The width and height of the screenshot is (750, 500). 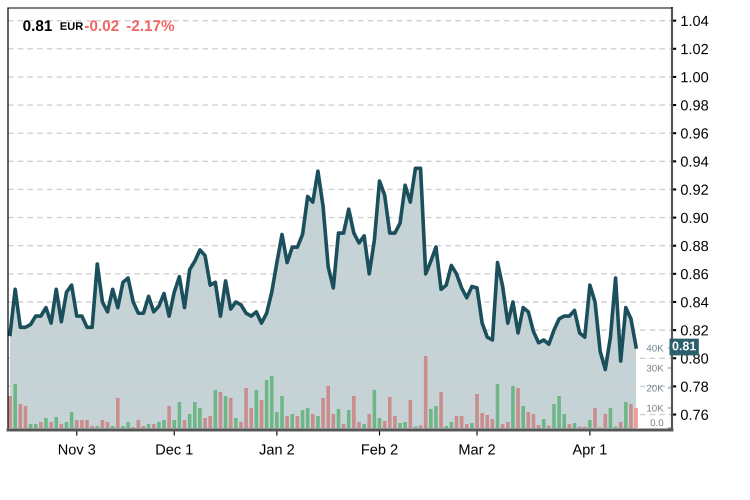 What do you see at coordinates (694, 415) in the screenshot?
I see `y-tick-label: 0.76` at bounding box center [694, 415].